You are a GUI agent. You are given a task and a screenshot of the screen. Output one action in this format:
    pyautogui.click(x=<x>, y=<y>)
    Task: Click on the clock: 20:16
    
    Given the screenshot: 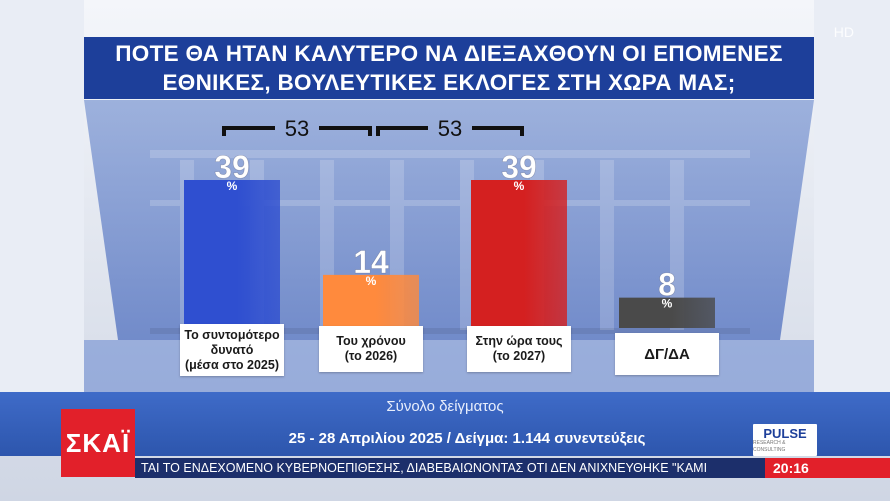 What is the action you would take?
    pyautogui.click(x=827, y=468)
    